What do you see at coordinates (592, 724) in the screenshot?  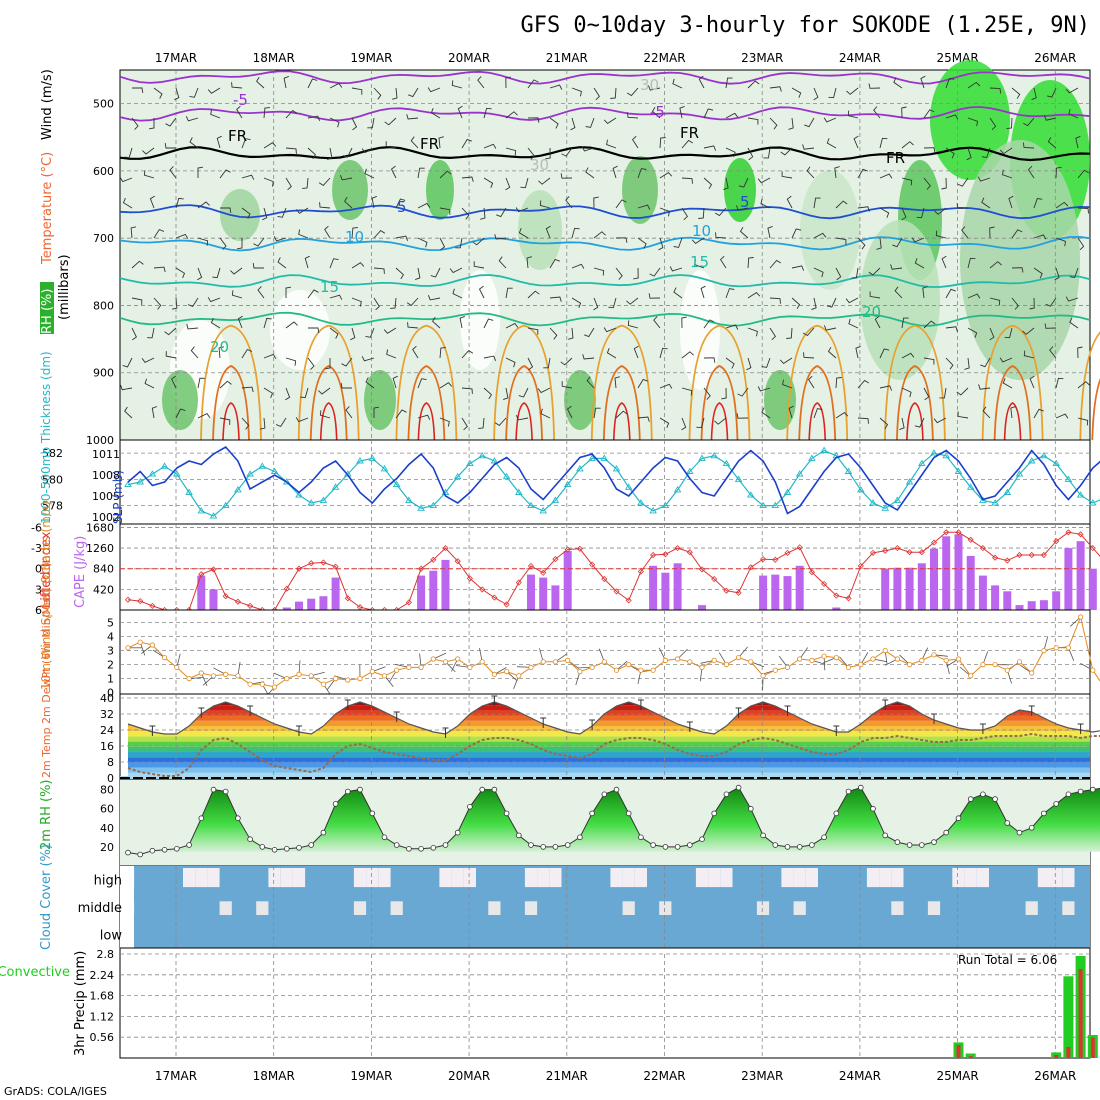 I see `temp-minmax-marker` at bounding box center [592, 724].